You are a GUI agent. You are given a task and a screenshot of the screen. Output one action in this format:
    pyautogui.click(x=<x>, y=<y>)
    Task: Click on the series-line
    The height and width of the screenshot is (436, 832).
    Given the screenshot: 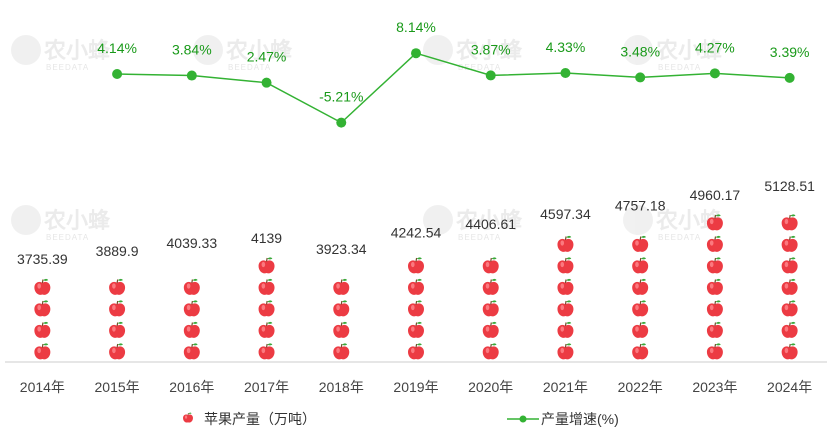 What is the action you would take?
    pyautogui.click(x=453, y=88)
    